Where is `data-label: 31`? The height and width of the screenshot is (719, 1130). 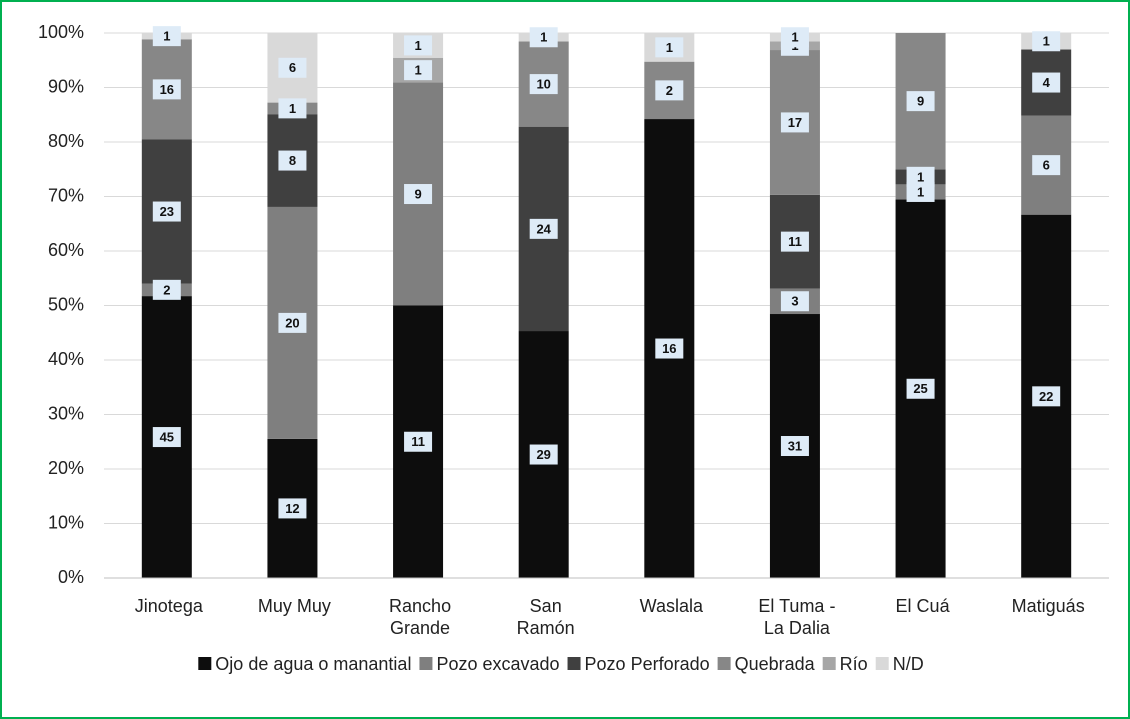
data-label: 31 is located at coordinates (794, 446).